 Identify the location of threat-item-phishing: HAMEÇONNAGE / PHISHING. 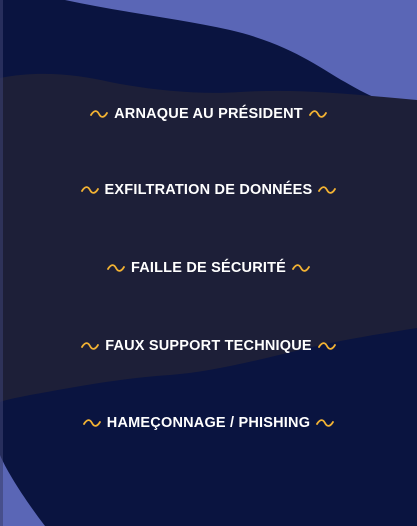
(208, 423).